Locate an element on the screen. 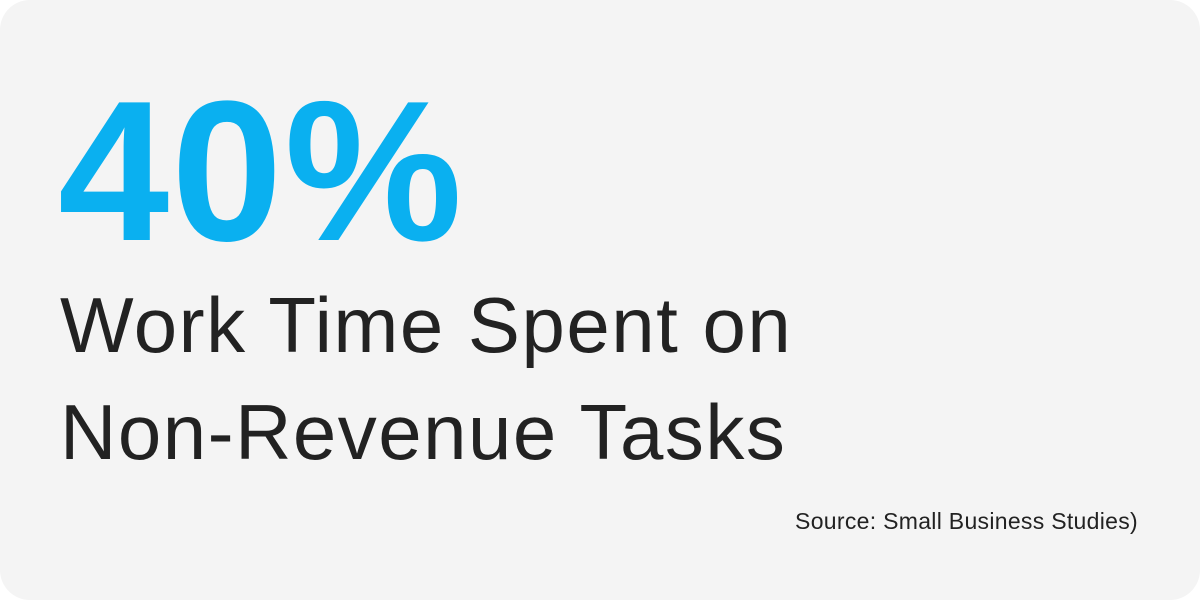 The height and width of the screenshot is (600, 1200). description-line-1: Work Time Spent on is located at coordinates (426, 325).